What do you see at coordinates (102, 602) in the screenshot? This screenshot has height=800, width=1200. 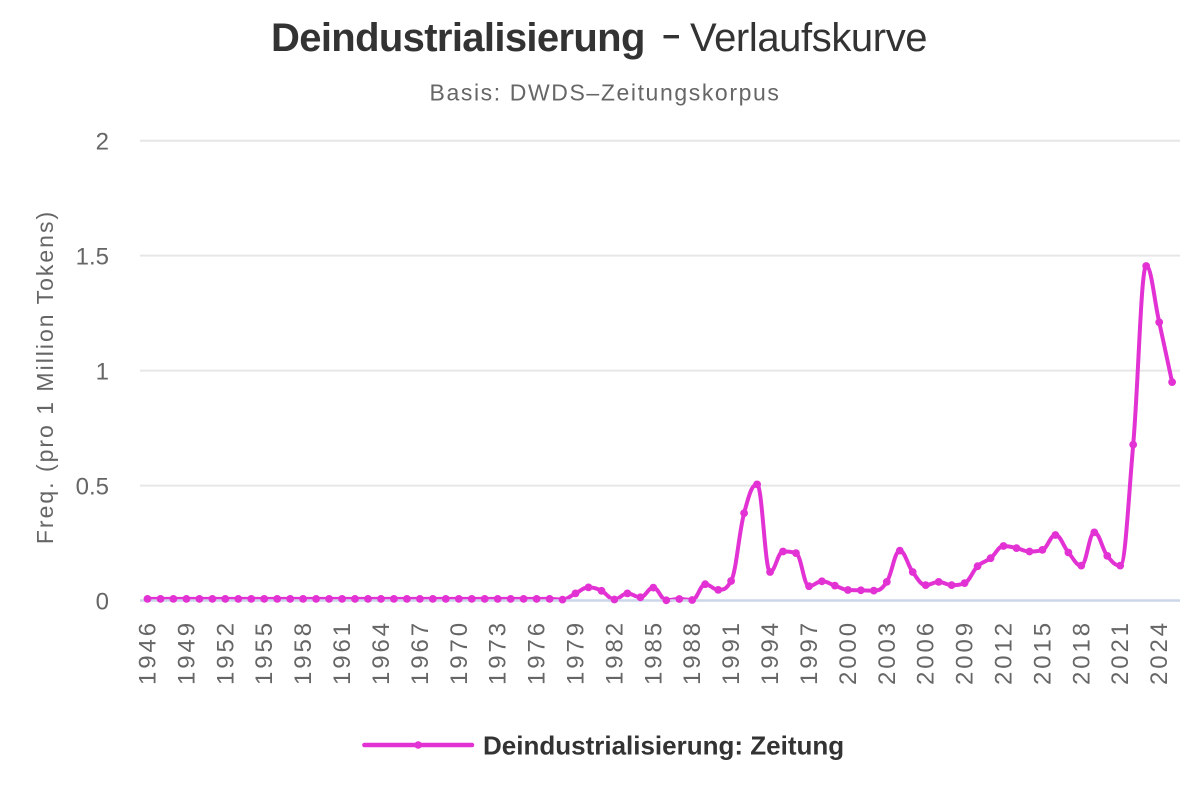 I see `svg-text: 0` at bounding box center [102, 602].